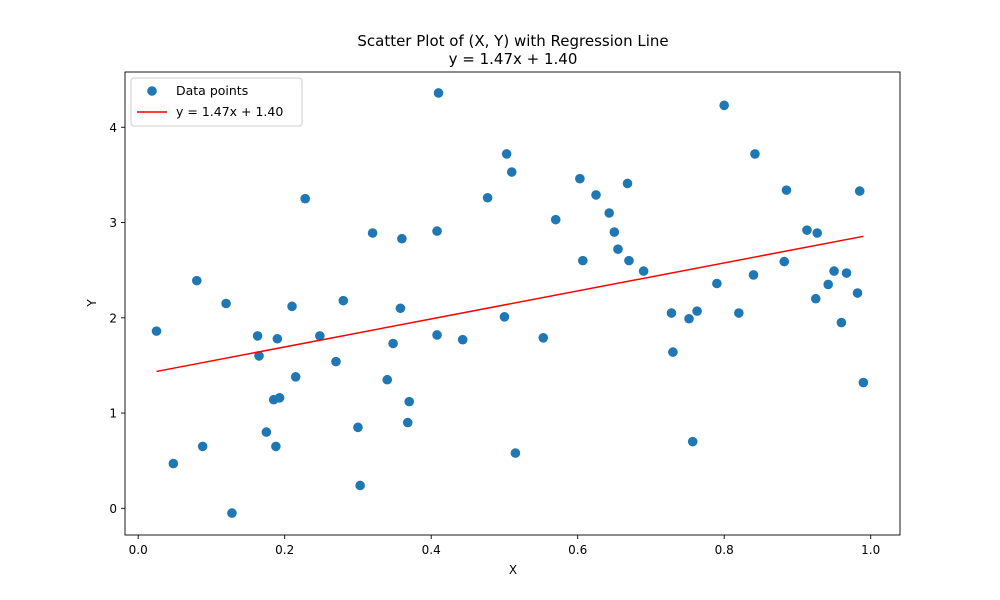 The image size is (1000, 600). What do you see at coordinates (152, 91) in the screenshot?
I see `legend-marker-data-points` at bounding box center [152, 91].